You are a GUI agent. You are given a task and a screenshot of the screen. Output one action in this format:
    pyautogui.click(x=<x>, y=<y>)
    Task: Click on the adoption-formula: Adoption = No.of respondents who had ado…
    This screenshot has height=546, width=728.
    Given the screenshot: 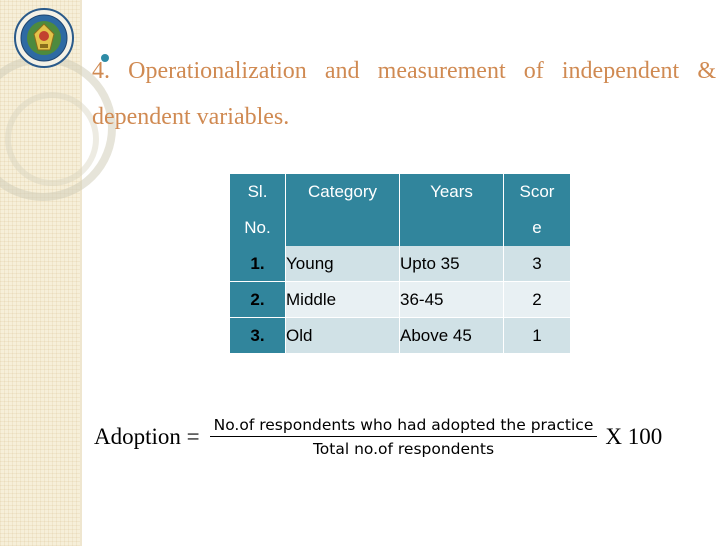 What is the action you would take?
    pyautogui.click(x=378, y=437)
    